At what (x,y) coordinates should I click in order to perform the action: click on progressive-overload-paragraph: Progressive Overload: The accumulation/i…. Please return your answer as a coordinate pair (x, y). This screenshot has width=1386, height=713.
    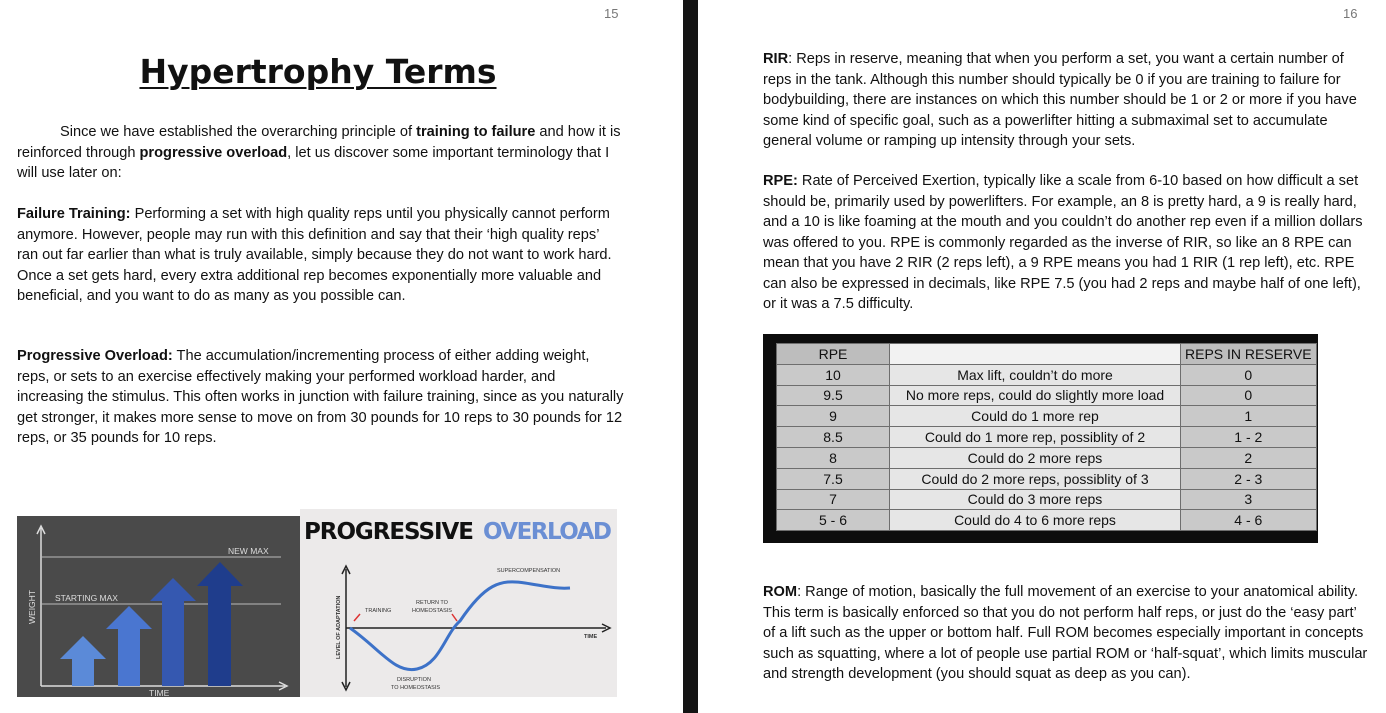
    Looking at the image, I should click on (321, 397).